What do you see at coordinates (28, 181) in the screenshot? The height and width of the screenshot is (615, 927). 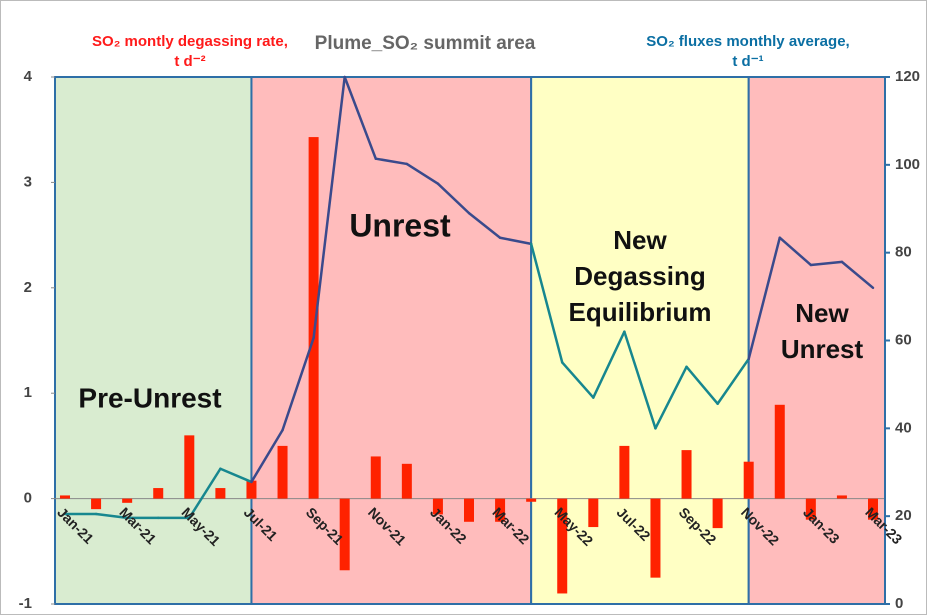 I see `y-tick-label: 3` at bounding box center [28, 181].